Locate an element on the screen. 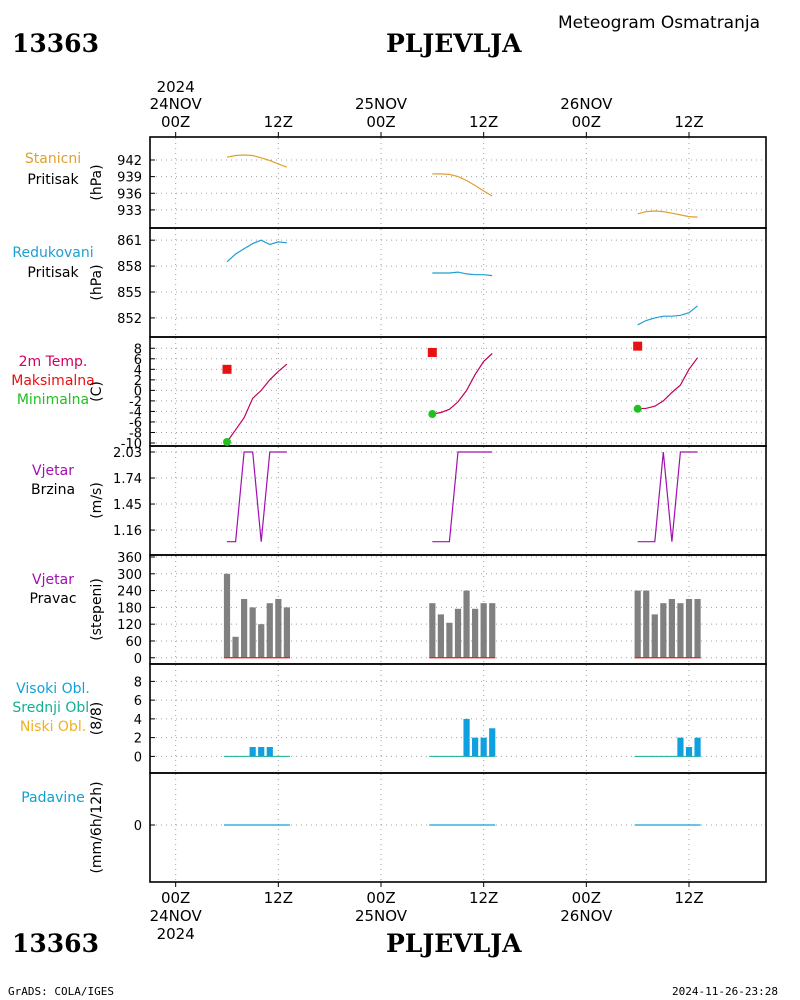 This screenshot has width=800, height=1000. credit-label: GrADS: COLA/IGES is located at coordinates (61, 991).